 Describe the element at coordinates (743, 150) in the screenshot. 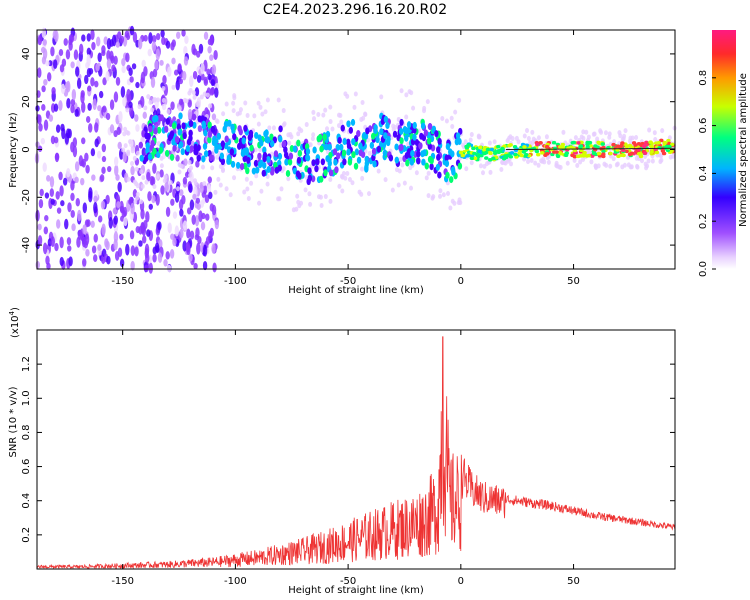

I see `colorbar-label: Normalized spectral amplitude` at that location.